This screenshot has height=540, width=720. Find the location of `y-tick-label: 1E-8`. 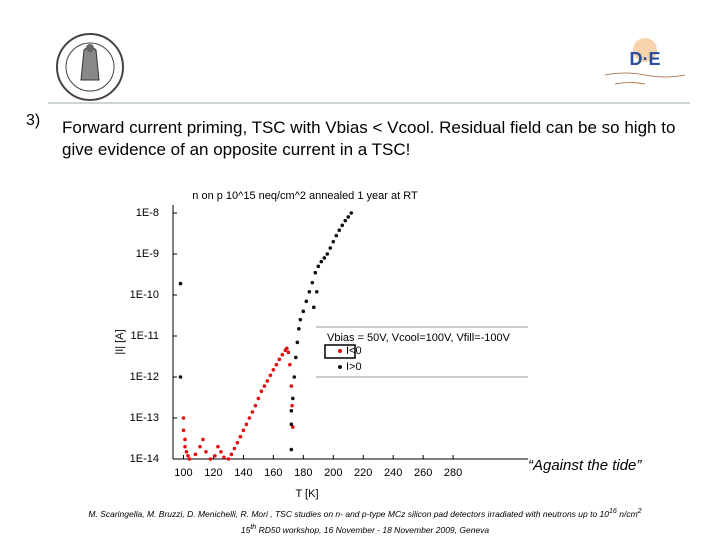

y-tick-label: 1E-8 is located at coordinates (147, 213).